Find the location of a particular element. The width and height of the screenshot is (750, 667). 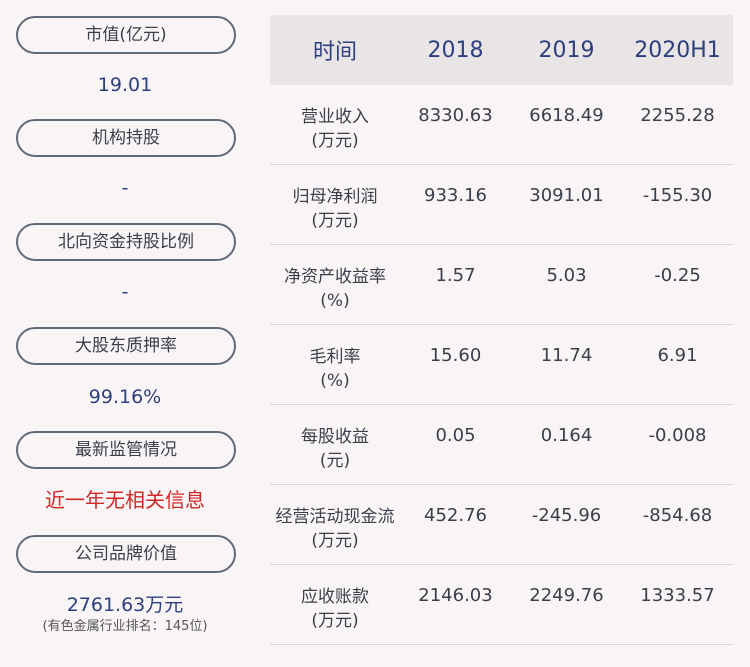

cell-value: 6618.49 is located at coordinates (566, 115).